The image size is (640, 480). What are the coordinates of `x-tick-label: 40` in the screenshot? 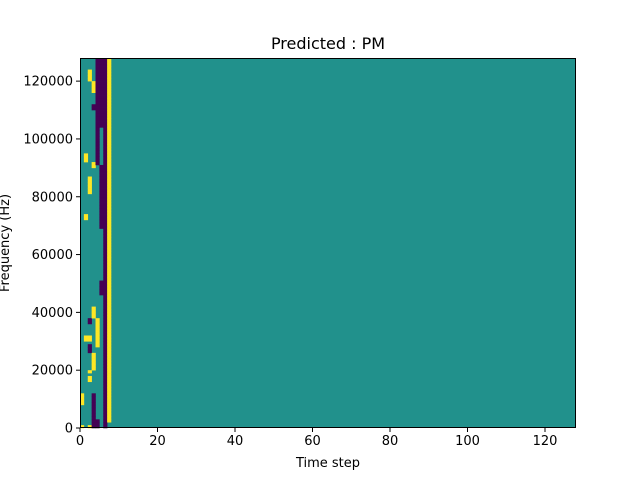 It's located at (235, 441).